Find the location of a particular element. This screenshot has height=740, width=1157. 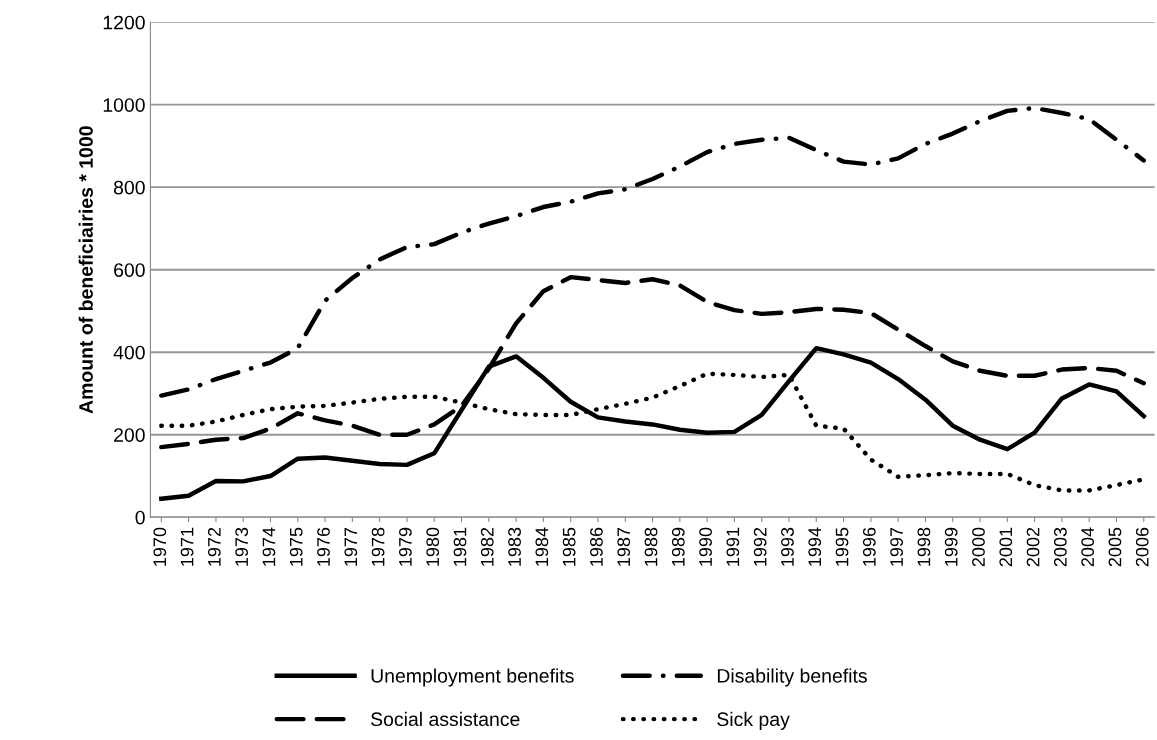

y-tick-label: 1000 is located at coordinates (124, 105).